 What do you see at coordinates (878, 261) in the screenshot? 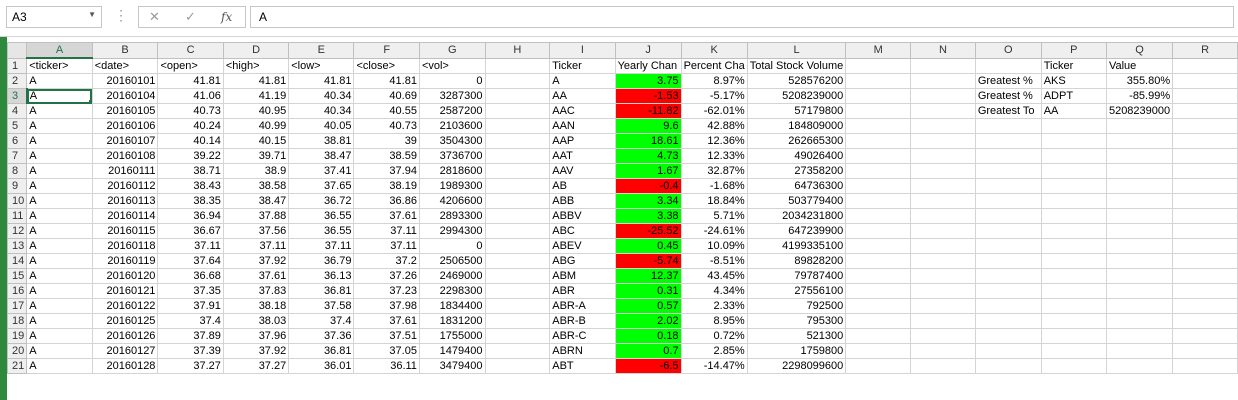
I see `cell-m14` at bounding box center [878, 261].